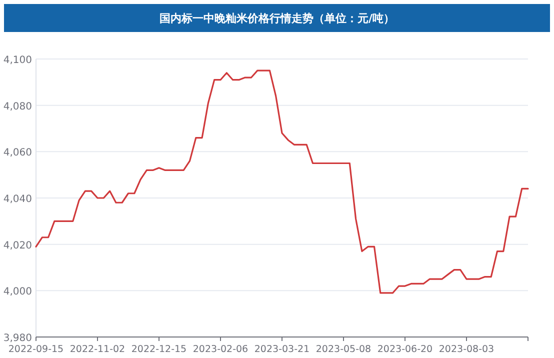 The width and height of the screenshot is (554, 358). I want to click on x-tick-label: 2022-11-02, so click(98, 349).